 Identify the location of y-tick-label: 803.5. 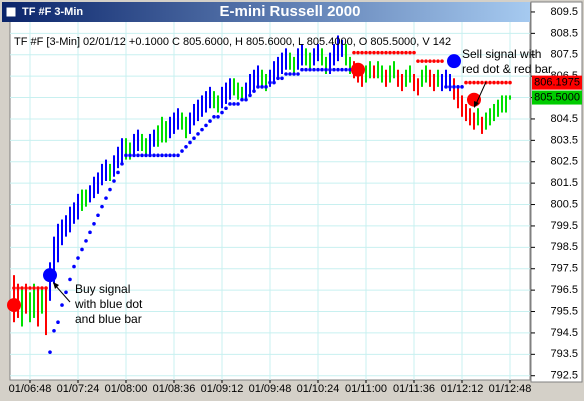
(564, 140).